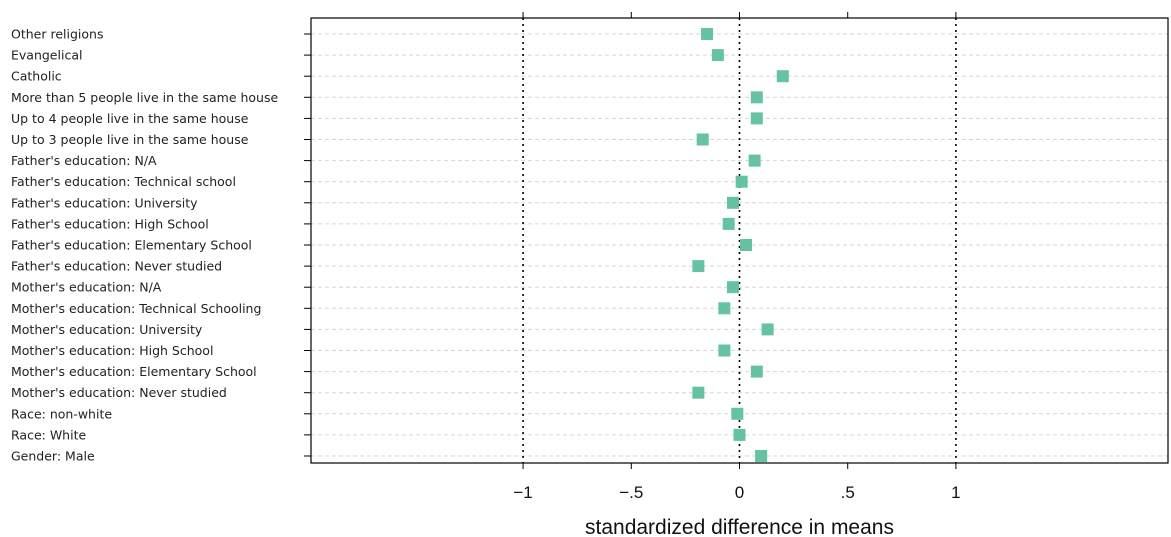 This screenshot has width=1171, height=537. What do you see at coordinates (107, 329) in the screenshot?
I see `y-axis-label: Mother's education: University` at bounding box center [107, 329].